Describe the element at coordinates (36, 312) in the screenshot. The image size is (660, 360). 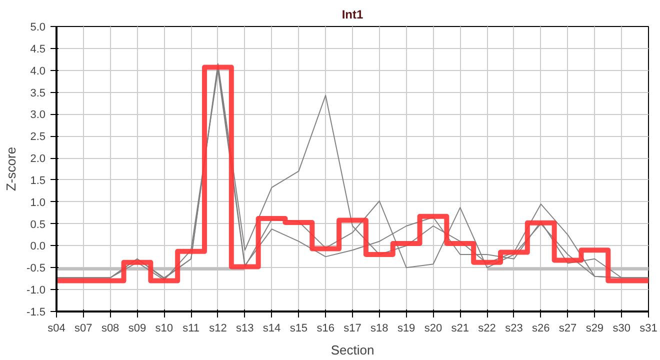
I see `y-tick-label: -1.5` at that location.